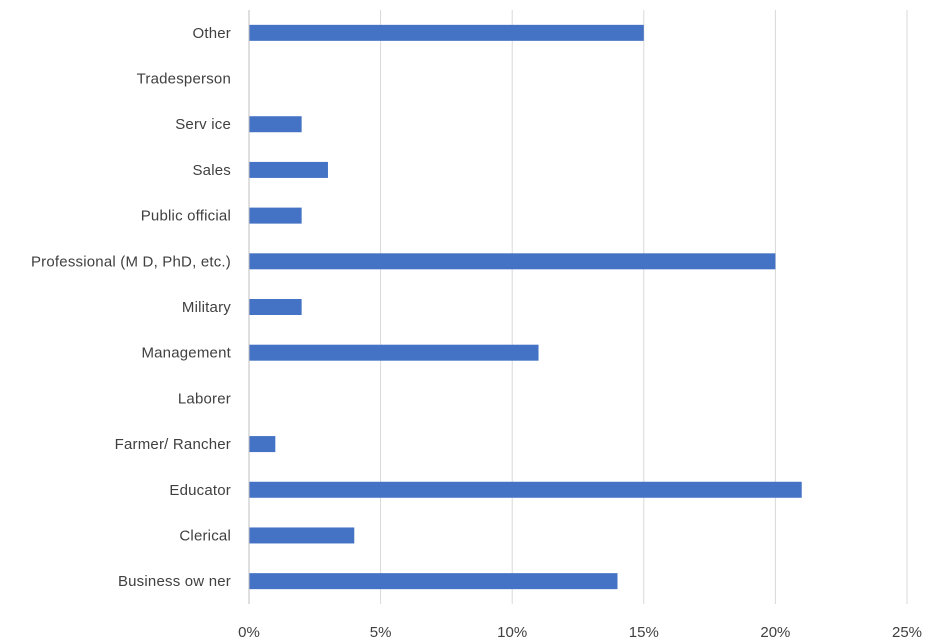 This screenshot has height=644, width=925. What do you see at coordinates (211, 33) in the screenshot?
I see `category-label: Other` at bounding box center [211, 33].